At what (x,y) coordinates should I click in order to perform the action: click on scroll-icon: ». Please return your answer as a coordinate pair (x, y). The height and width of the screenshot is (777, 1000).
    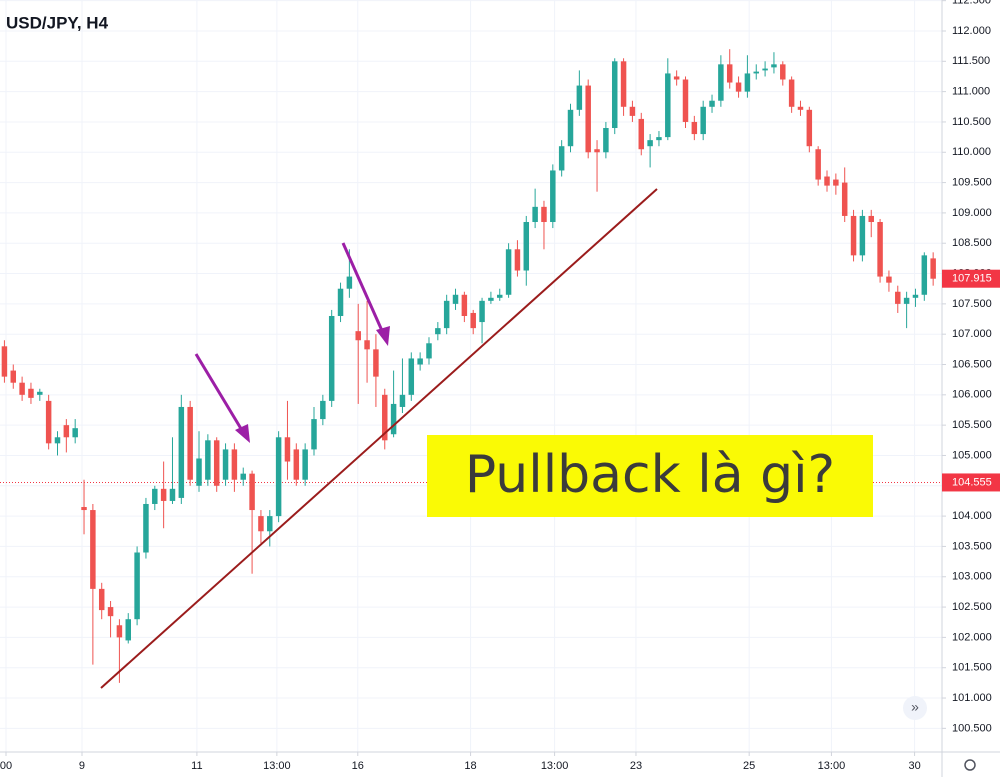
    Looking at the image, I should click on (915, 707).